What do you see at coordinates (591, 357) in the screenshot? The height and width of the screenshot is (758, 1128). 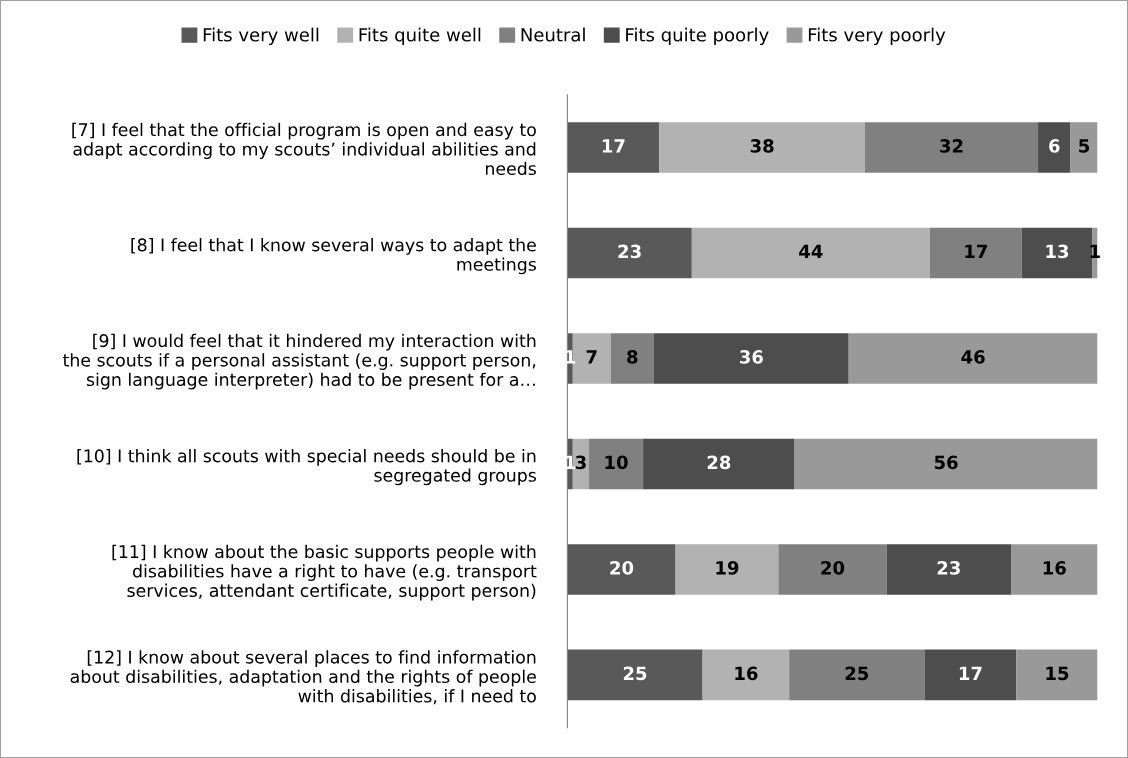 I see `data-label: 7` at bounding box center [591, 357].